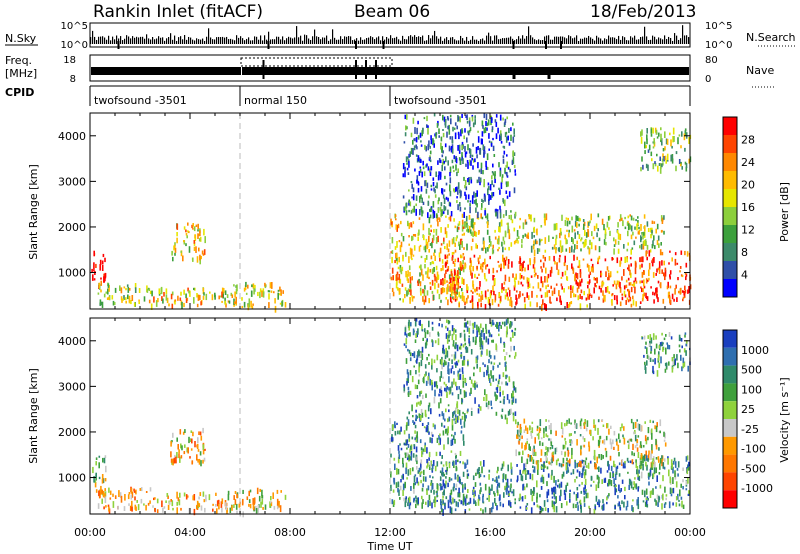 The image size is (800, 554). Describe the element at coordinates (33, 212) in the screenshot. I see `power-ylabel: Slant Range [km]` at that location.